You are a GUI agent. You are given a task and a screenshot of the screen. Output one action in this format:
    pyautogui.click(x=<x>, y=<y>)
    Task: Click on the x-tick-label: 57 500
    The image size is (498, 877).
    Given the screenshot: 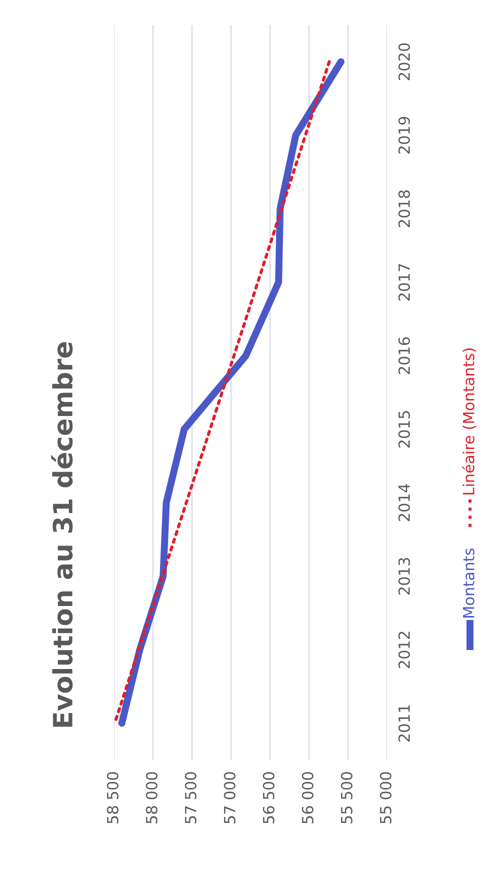 What is the action you would take?
    pyautogui.click(x=190, y=798)
    